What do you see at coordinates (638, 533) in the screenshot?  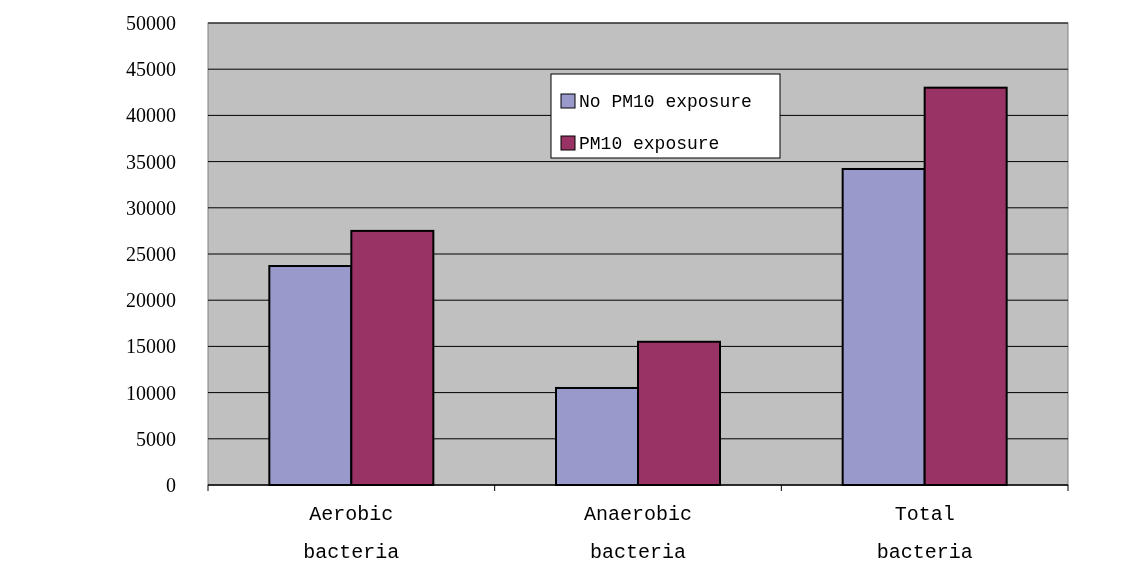 I see `x-tick-label: Anaerobic bacteria` at bounding box center [638, 533].